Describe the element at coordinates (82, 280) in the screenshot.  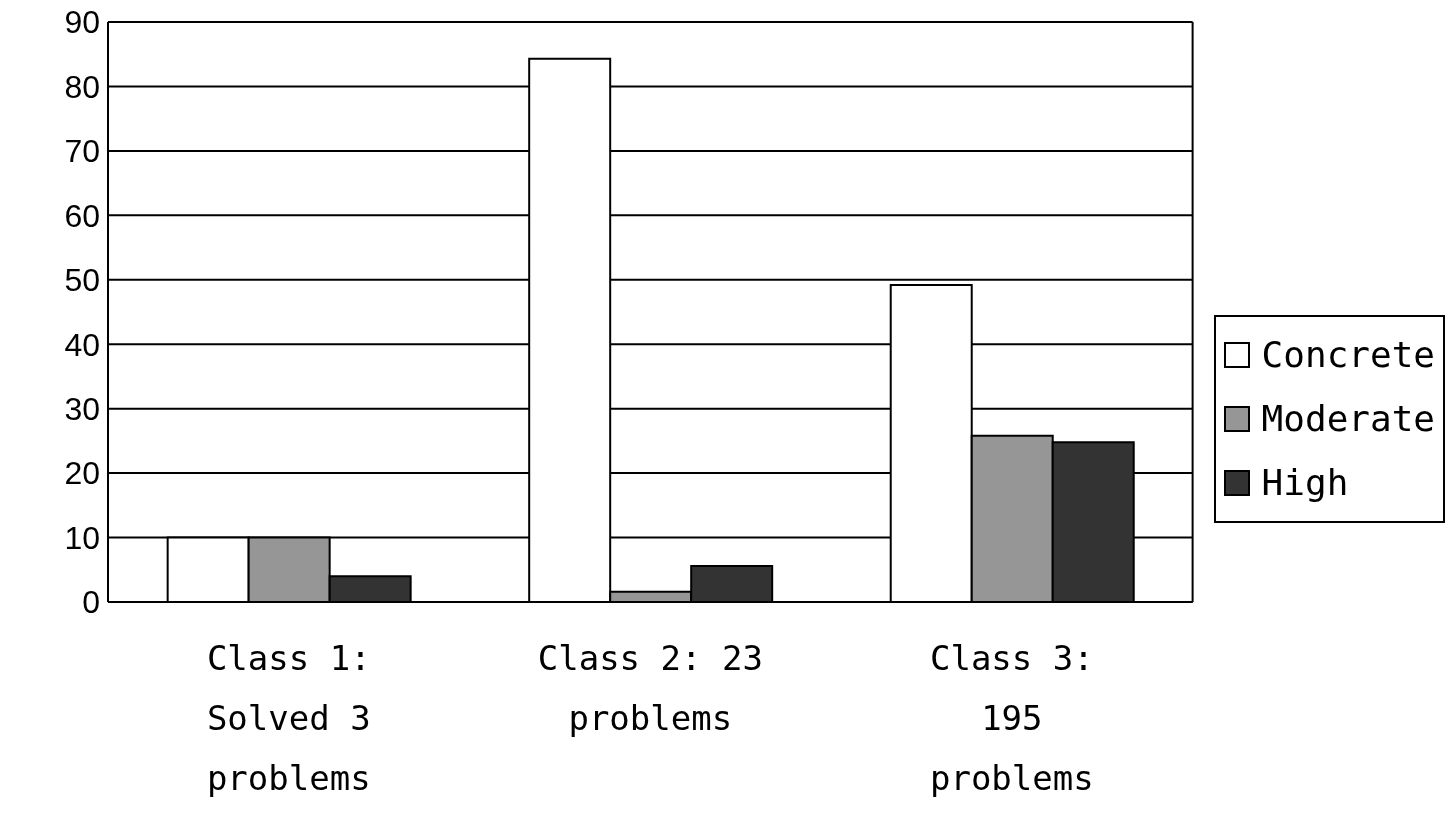
I see `y-tick-label: 50` at that location.